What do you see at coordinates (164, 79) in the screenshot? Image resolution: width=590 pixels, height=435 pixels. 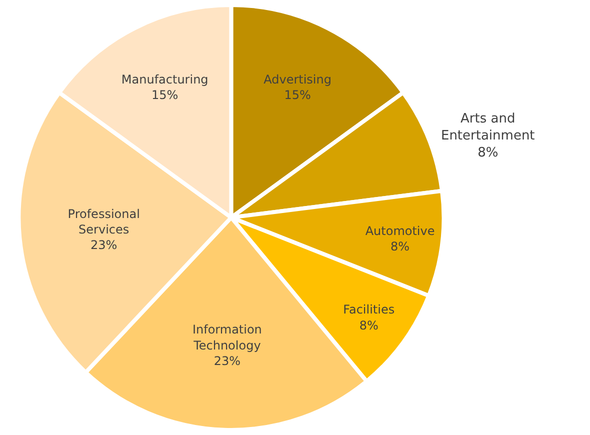 I see `slice-label: Manufacturing` at bounding box center [164, 79].